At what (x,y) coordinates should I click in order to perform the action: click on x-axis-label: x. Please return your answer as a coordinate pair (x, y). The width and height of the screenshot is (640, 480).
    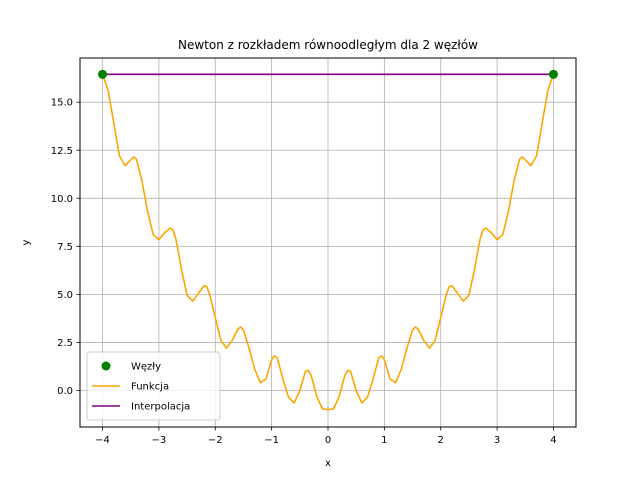
    Looking at the image, I should click on (328, 463).